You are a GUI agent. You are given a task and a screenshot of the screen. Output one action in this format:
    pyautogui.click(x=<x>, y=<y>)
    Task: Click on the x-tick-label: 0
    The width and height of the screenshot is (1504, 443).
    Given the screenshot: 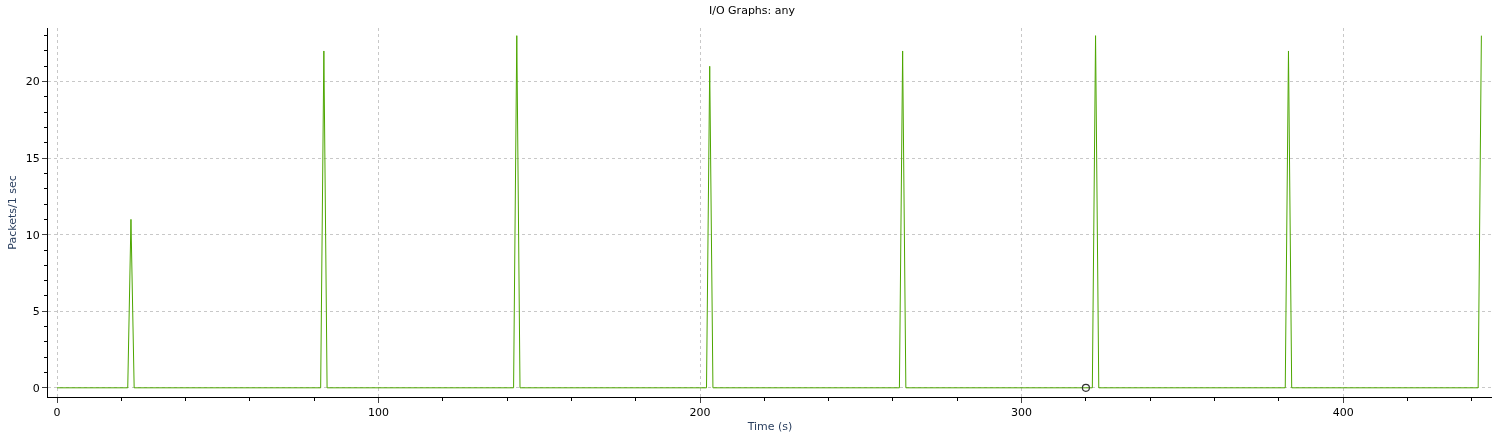 What is the action you would take?
    pyautogui.click(x=57, y=413)
    